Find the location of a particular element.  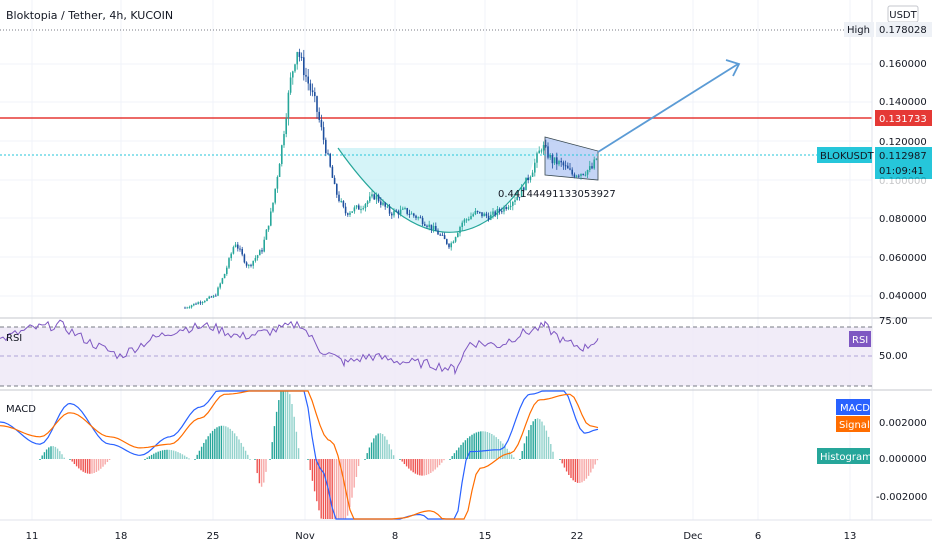

countdown: 01:09:41 is located at coordinates (901, 171).